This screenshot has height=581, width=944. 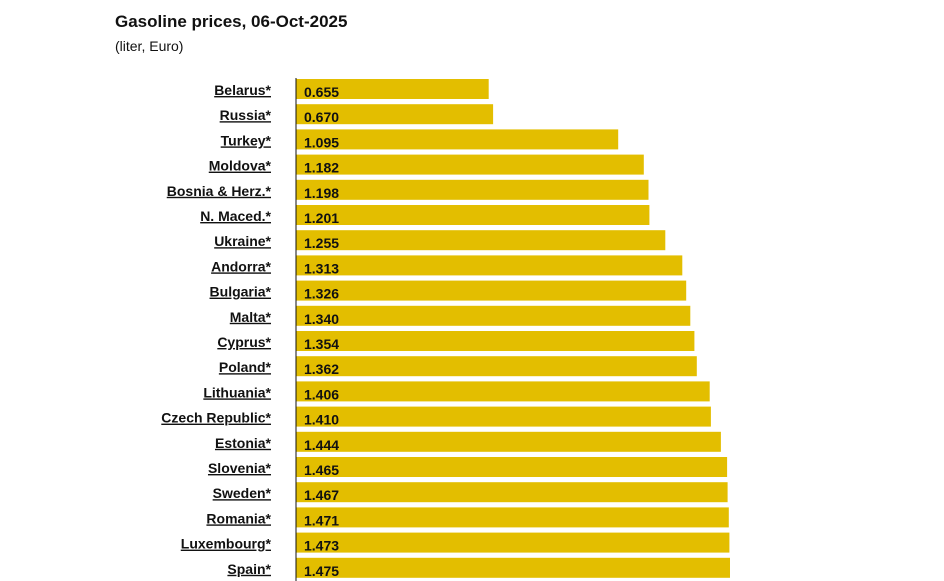 What do you see at coordinates (321, 394) in the screenshot?
I see `value-label-12: 1.406` at bounding box center [321, 394].